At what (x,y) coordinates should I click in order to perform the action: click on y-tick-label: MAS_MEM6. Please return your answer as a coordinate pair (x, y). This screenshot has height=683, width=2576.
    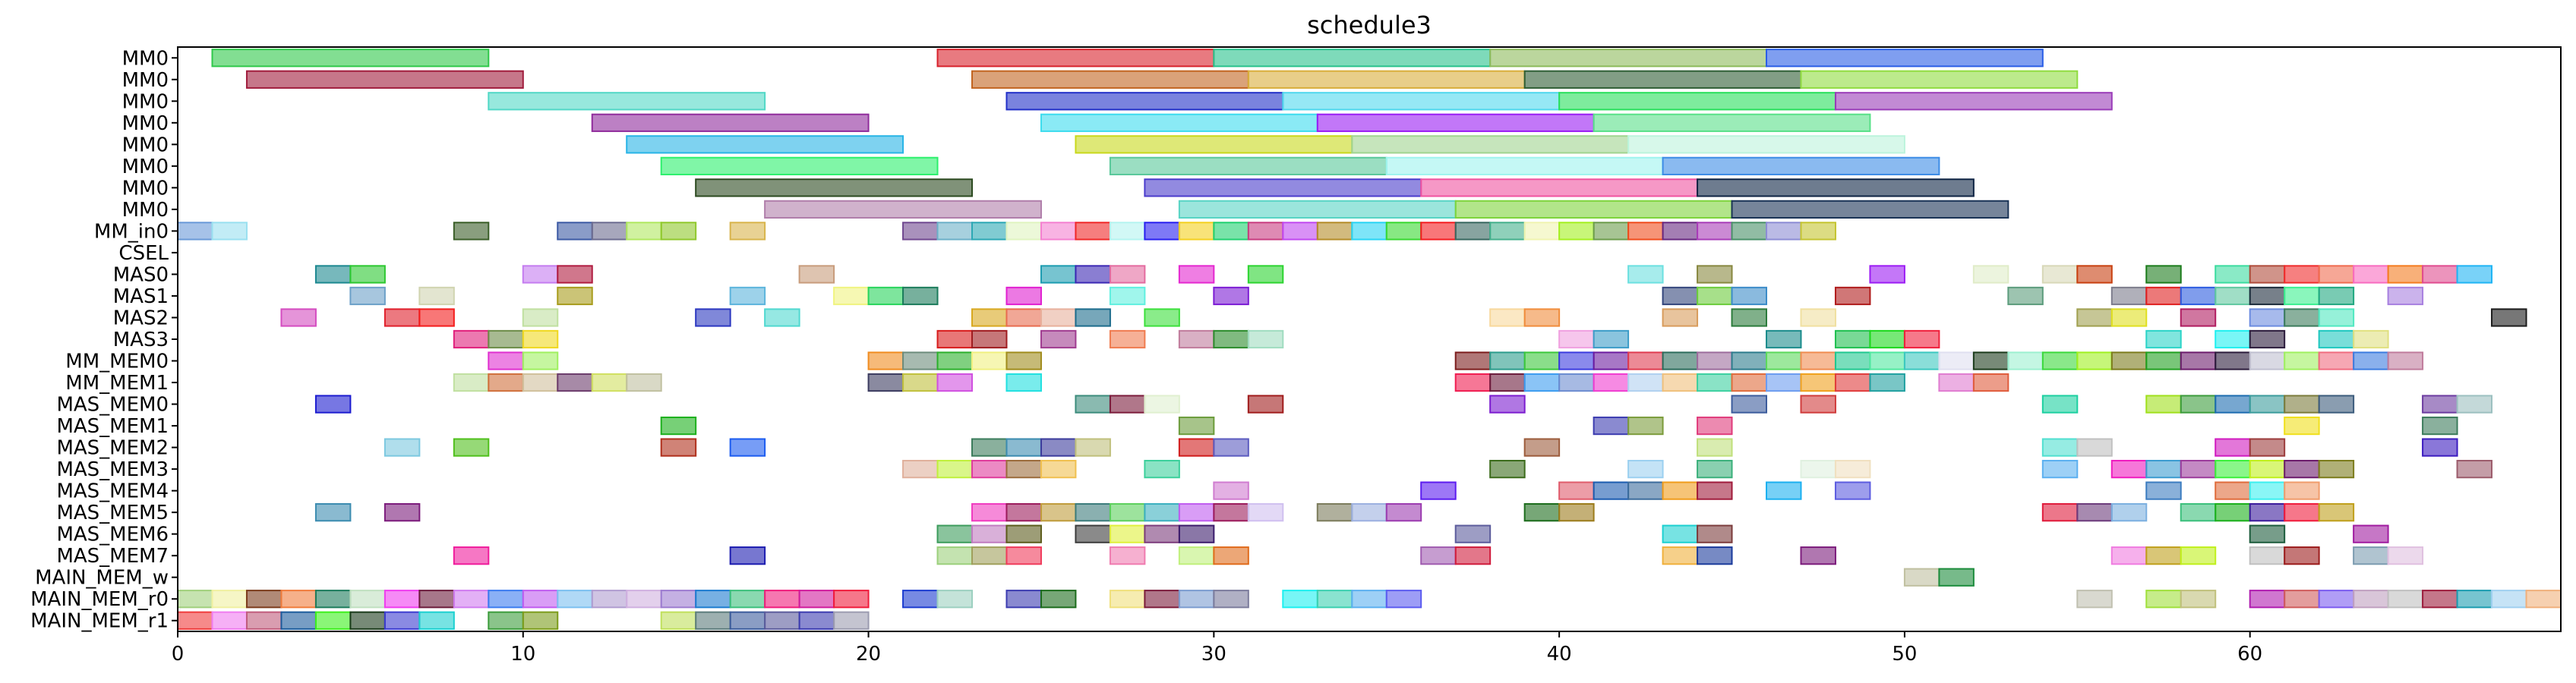
    Looking at the image, I should click on (112, 535).